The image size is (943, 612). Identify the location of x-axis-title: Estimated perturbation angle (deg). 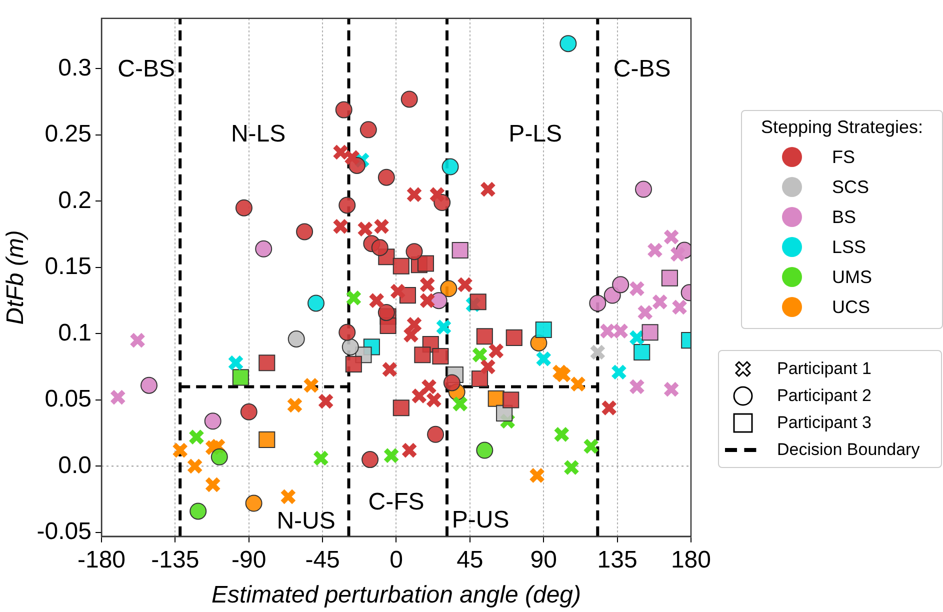
(396, 594).